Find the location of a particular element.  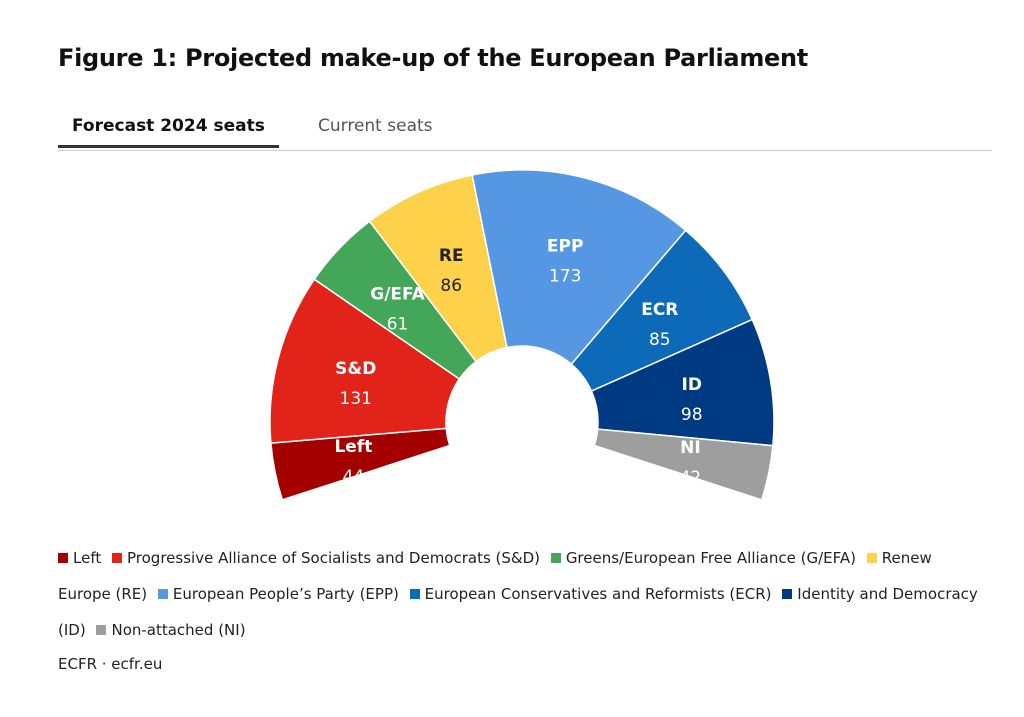

tab-forecast-2024: Forecast 2024 seats is located at coordinates (168, 132).